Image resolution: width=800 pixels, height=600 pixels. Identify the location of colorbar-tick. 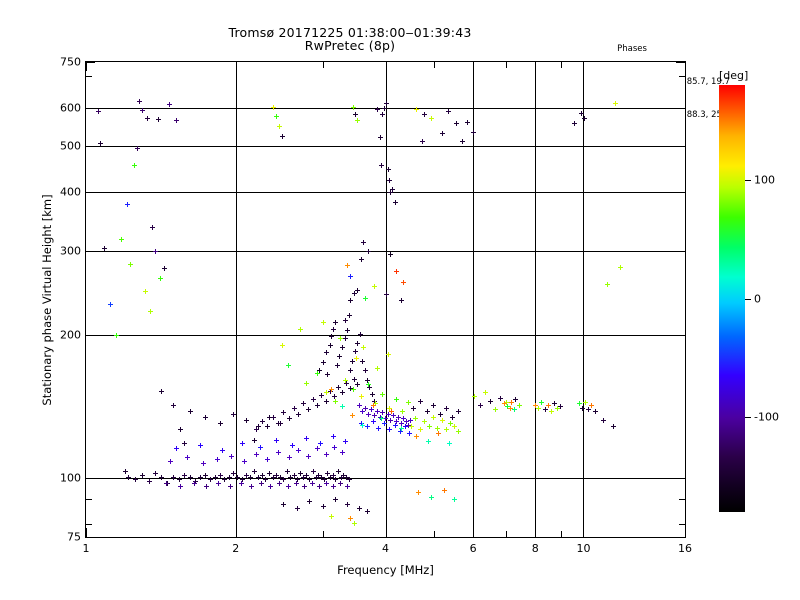
(748, 299).